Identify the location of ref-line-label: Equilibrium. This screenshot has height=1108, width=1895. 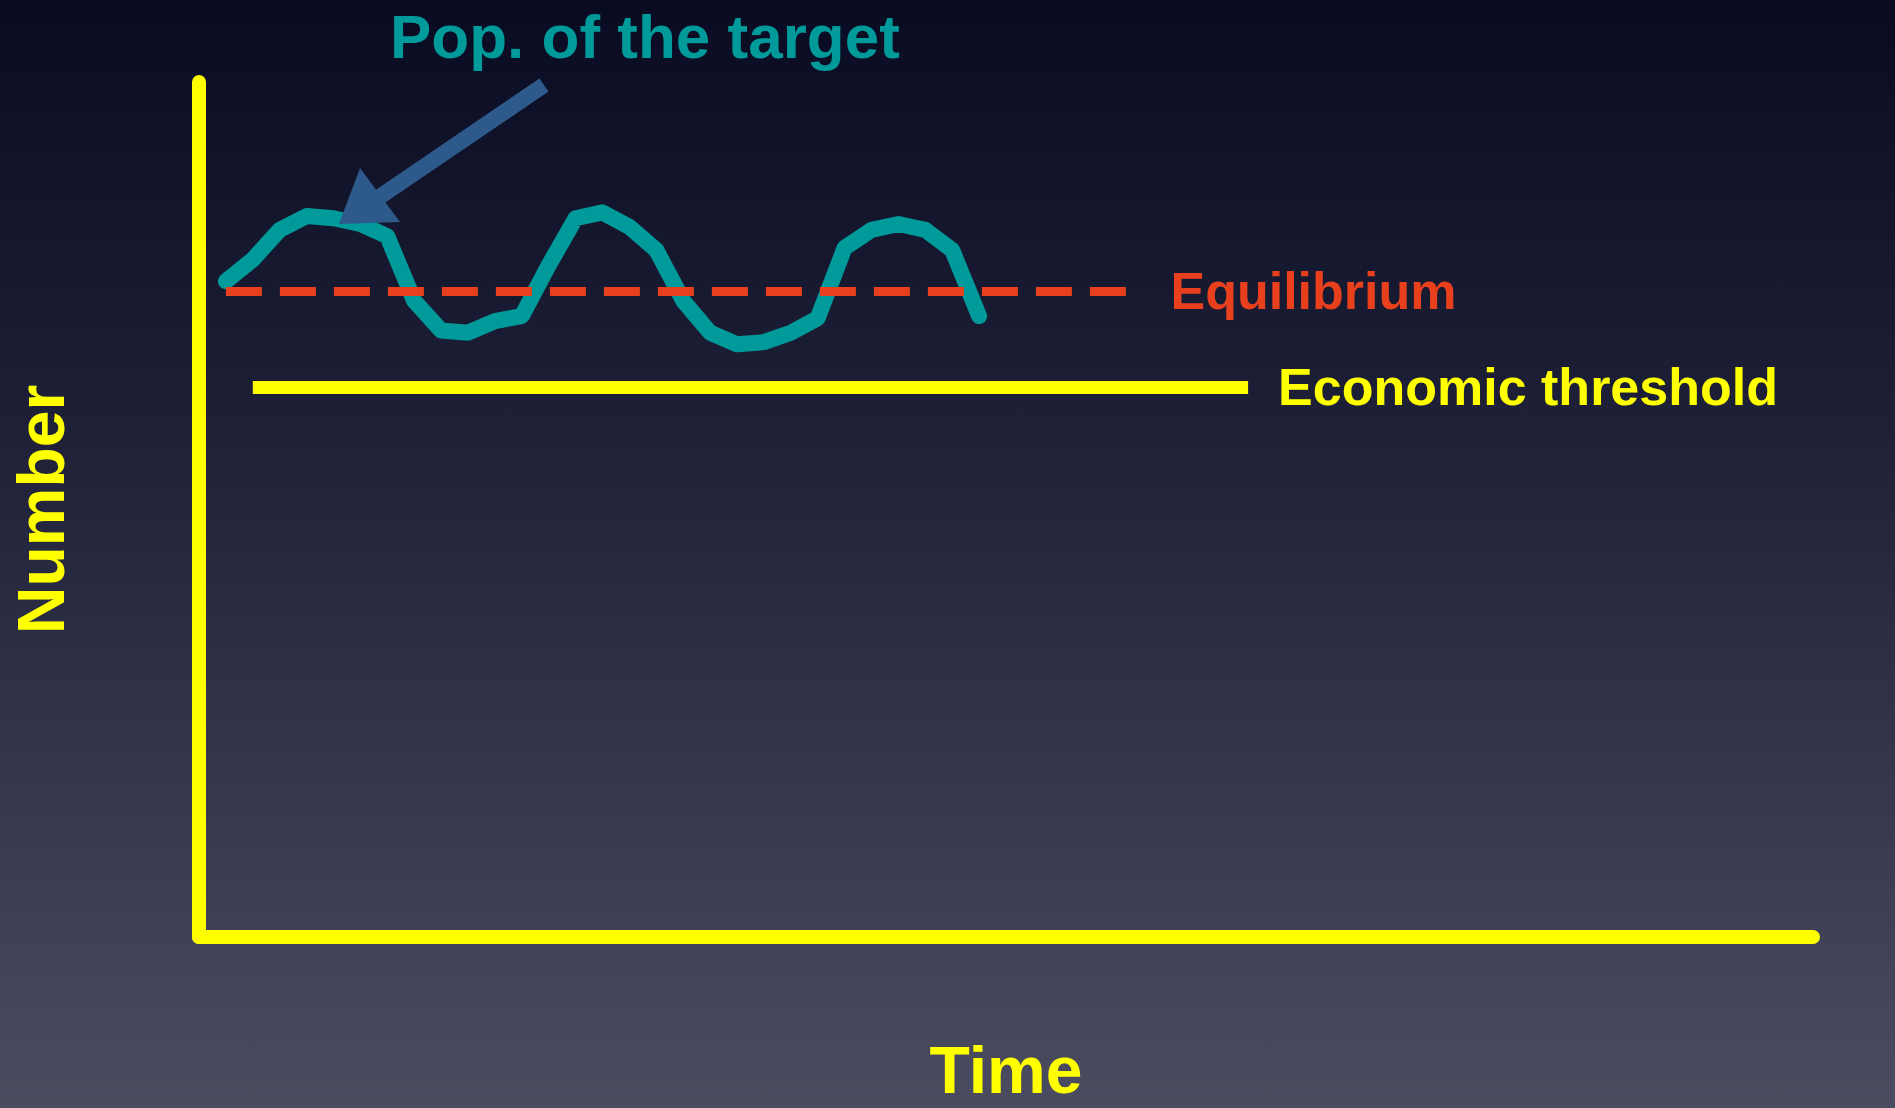
(1313, 291).